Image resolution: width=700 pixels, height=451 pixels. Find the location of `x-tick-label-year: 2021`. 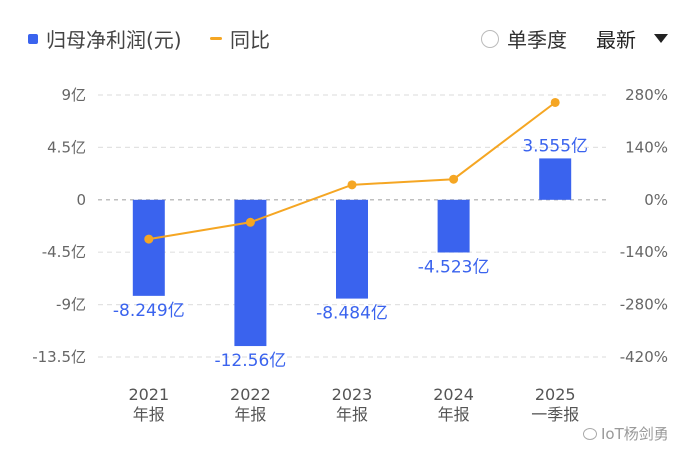

x-tick-label-year: 2021 is located at coordinates (148, 394).